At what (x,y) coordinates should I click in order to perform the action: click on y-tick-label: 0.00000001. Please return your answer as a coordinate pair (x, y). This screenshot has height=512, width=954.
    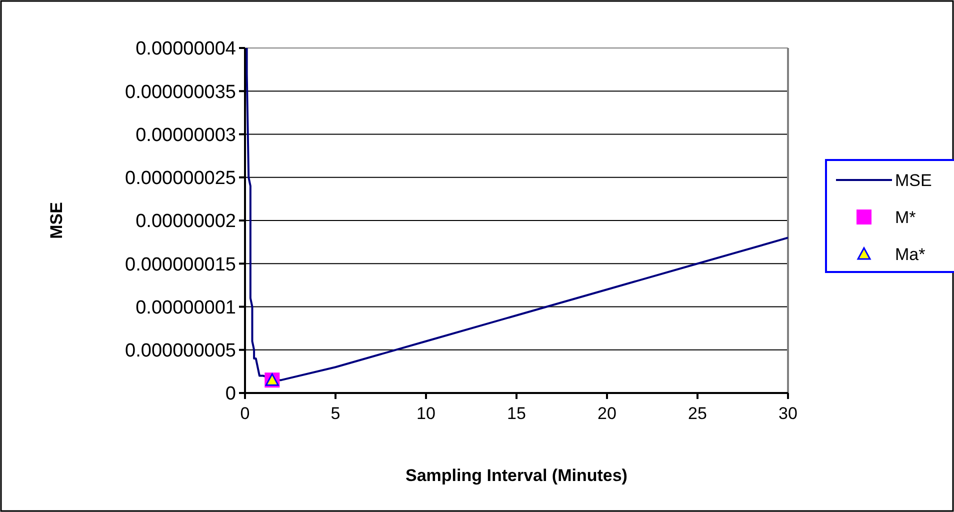
    Looking at the image, I should click on (186, 307).